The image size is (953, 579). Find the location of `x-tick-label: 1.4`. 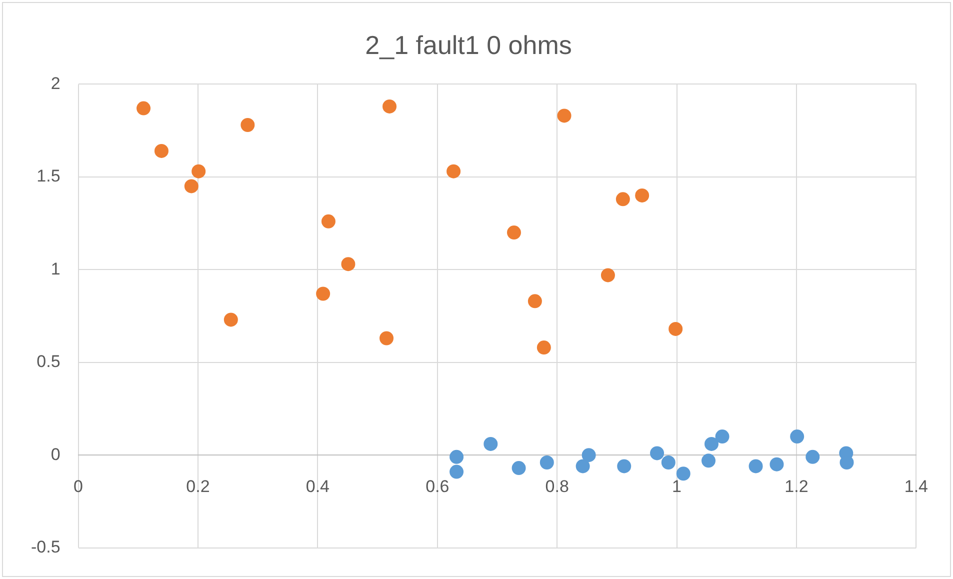

x-tick-label: 1.4 is located at coordinates (916, 486).